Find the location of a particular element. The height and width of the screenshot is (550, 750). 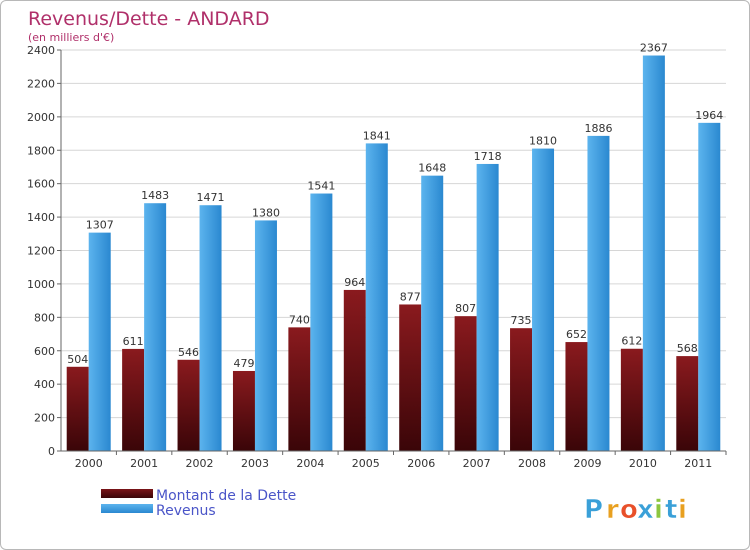

logo-letter: r is located at coordinates (612, 510).